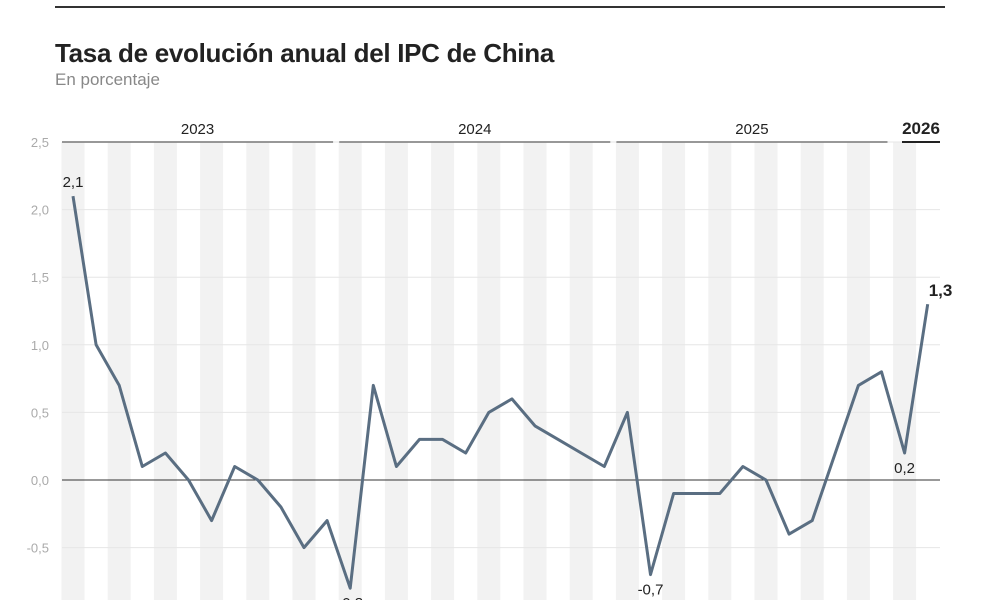  I want to click on year-label: 2023, so click(197, 129).